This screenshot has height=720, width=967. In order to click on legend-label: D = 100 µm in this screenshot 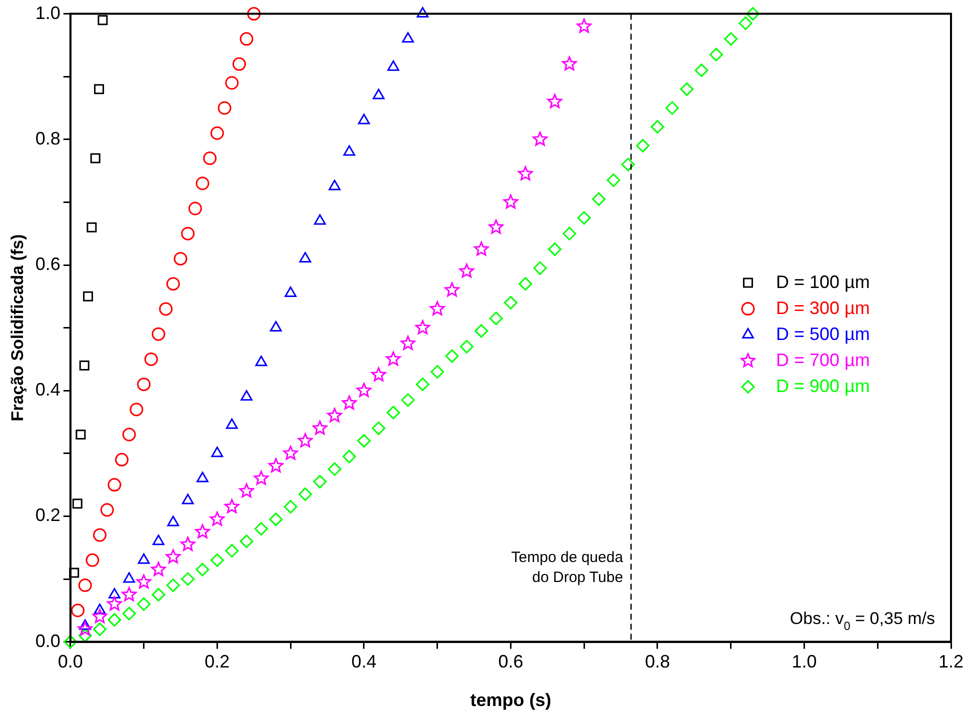, I will do `click(823, 282)`.